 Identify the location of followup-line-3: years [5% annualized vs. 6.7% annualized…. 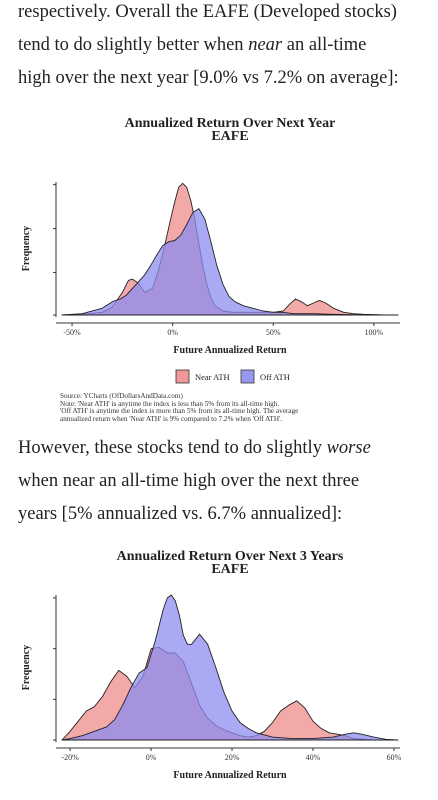
(180, 514).